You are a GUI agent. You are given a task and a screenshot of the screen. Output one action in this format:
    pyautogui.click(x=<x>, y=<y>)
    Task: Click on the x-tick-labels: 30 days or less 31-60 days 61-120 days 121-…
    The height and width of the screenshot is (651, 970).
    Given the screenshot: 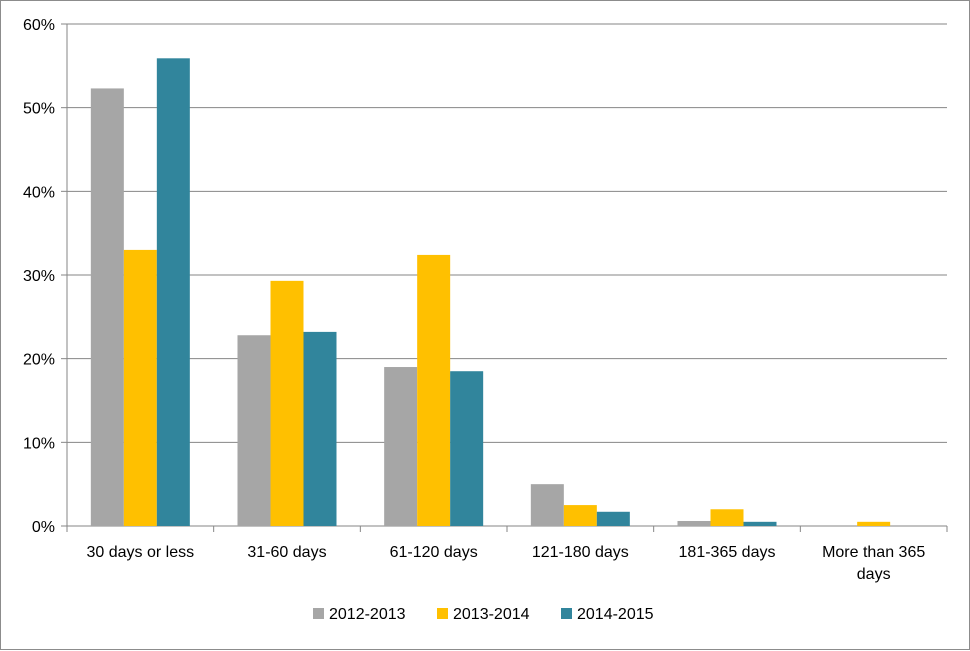 What is the action you would take?
    pyautogui.click(x=506, y=563)
    